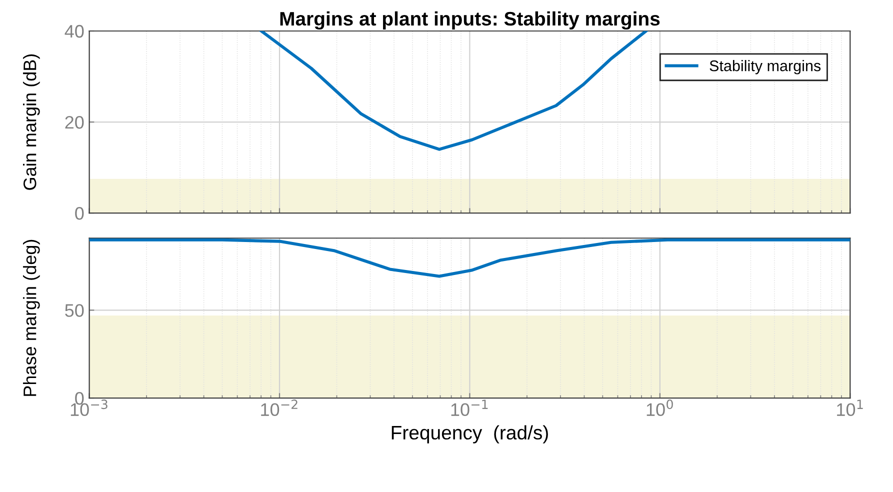  I want to click on y-axis-title: Phase margin (deg), so click(31, 318).